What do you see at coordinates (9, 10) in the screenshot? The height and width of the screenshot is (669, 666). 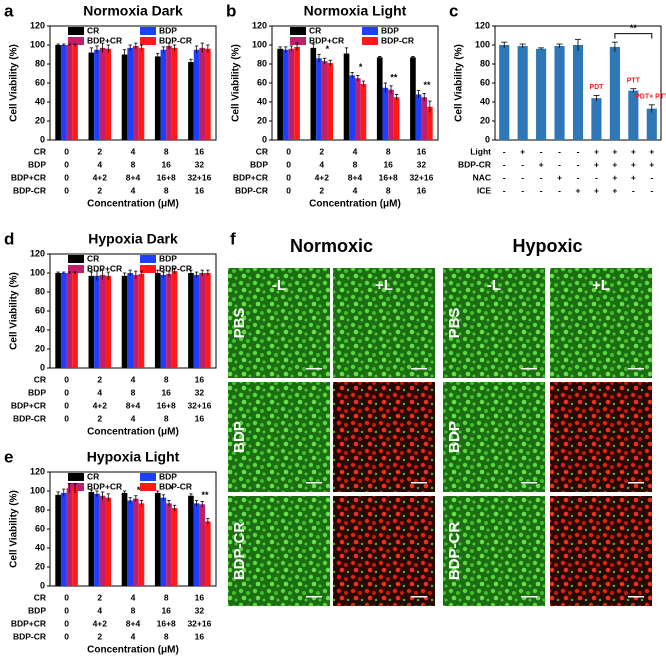 I see `panel-label: a` at bounding box center [9, 10].